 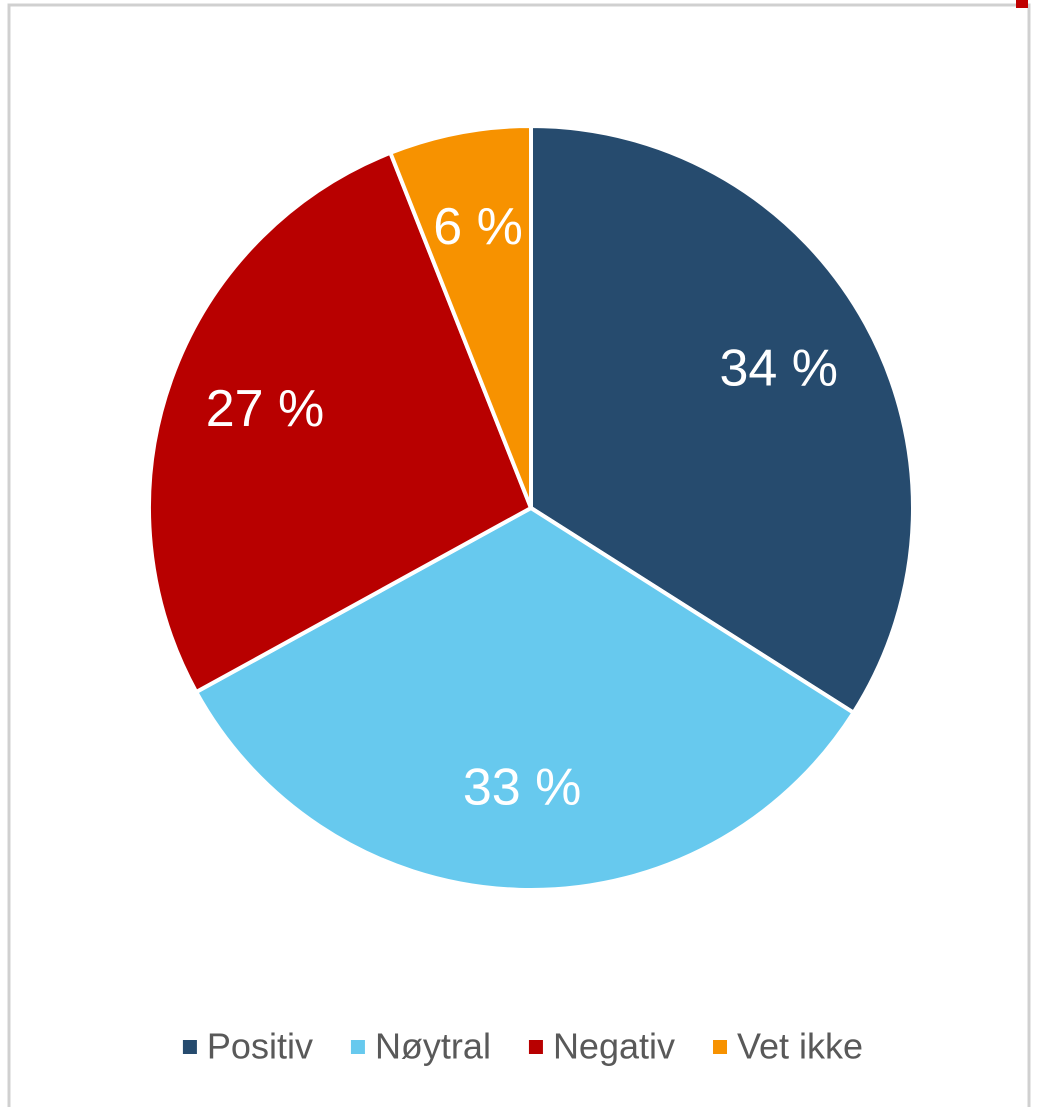 What do you see at coordinates (800, 1046) in the screenshot?
I see `legend-label: Vet ikke` at bounding box center [800, 1046].